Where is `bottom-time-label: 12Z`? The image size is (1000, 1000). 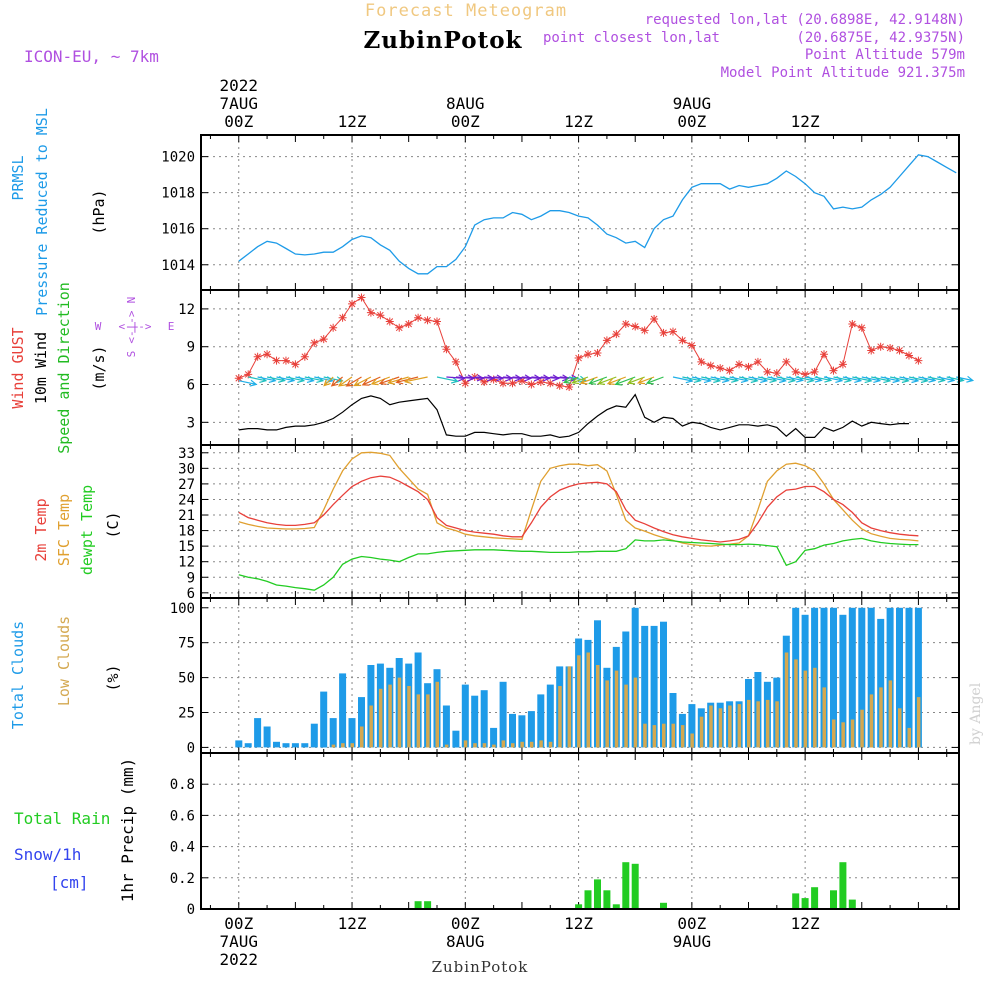
bottom-time-label: 12Z is located at coordinates (578, 923).